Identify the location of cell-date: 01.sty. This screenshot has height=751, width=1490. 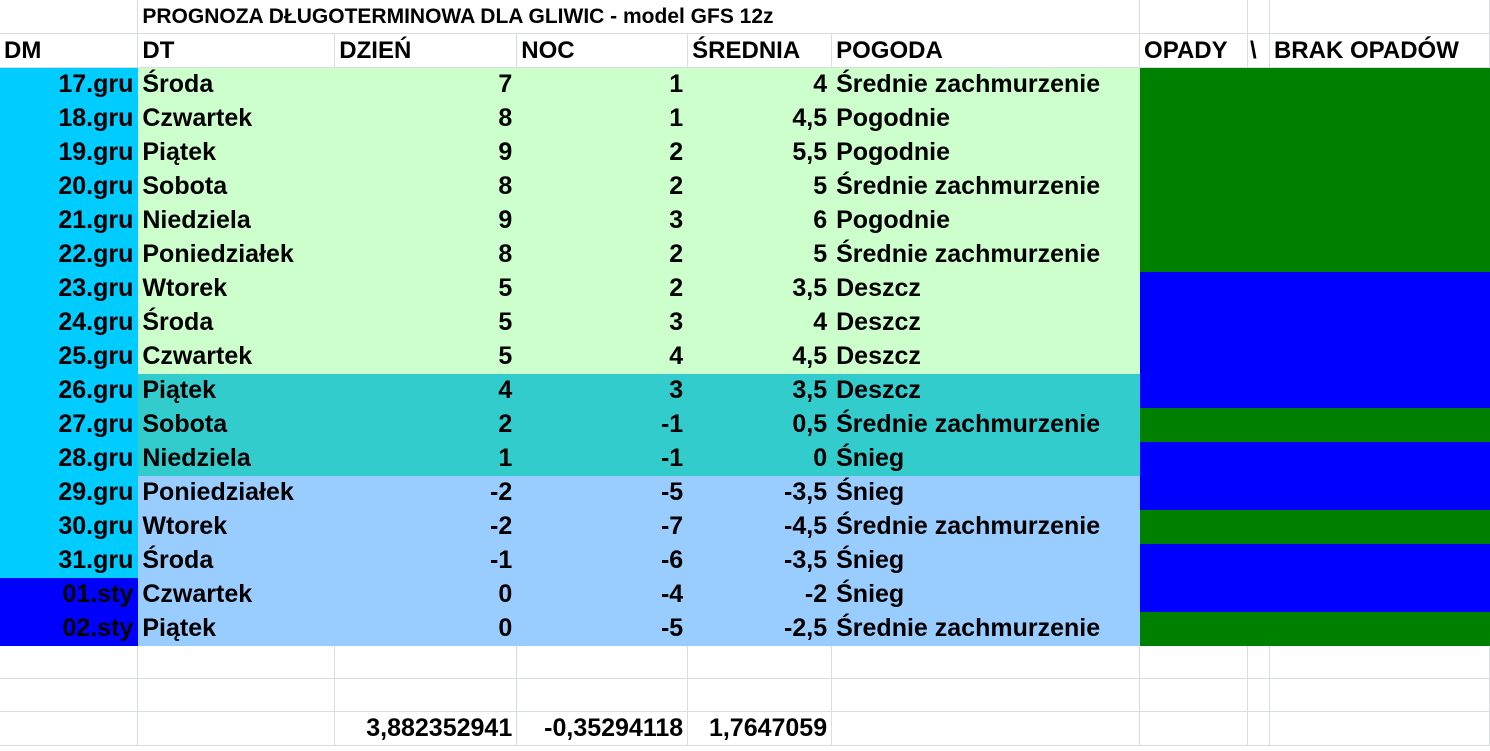
(69, 594).